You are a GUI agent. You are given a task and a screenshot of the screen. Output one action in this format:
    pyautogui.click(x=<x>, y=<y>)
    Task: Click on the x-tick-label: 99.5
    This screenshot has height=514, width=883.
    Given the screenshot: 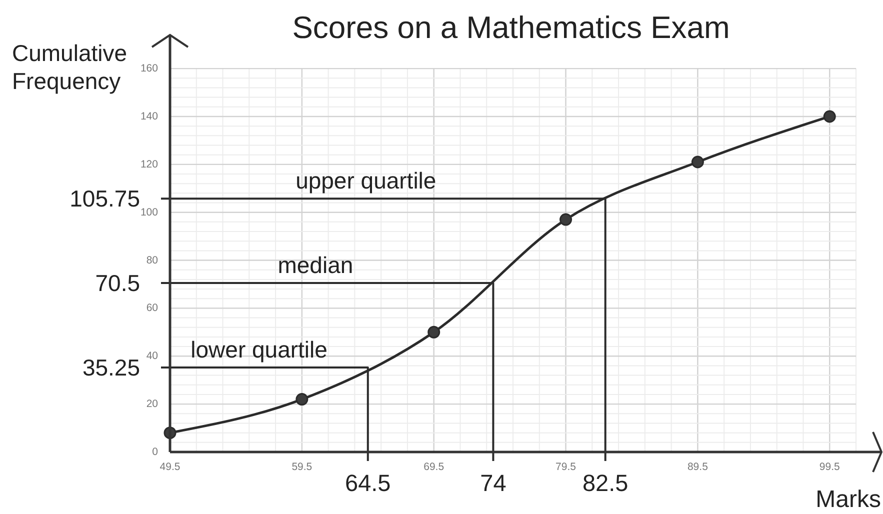 What is the action you would take?
    pyautogui.click(x=829, y=467)
    